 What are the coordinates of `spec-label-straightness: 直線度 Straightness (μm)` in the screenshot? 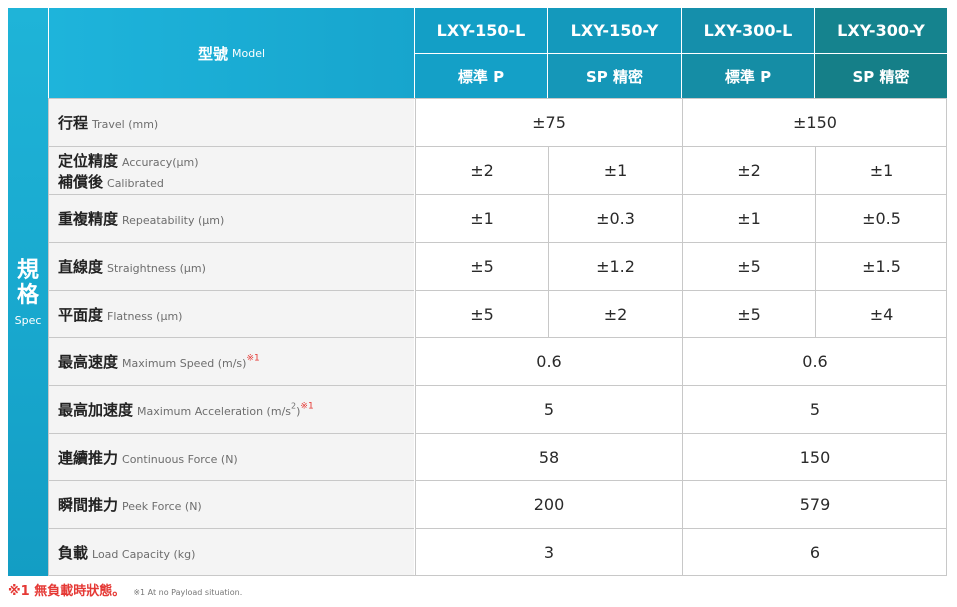 It's located at (231, 266).